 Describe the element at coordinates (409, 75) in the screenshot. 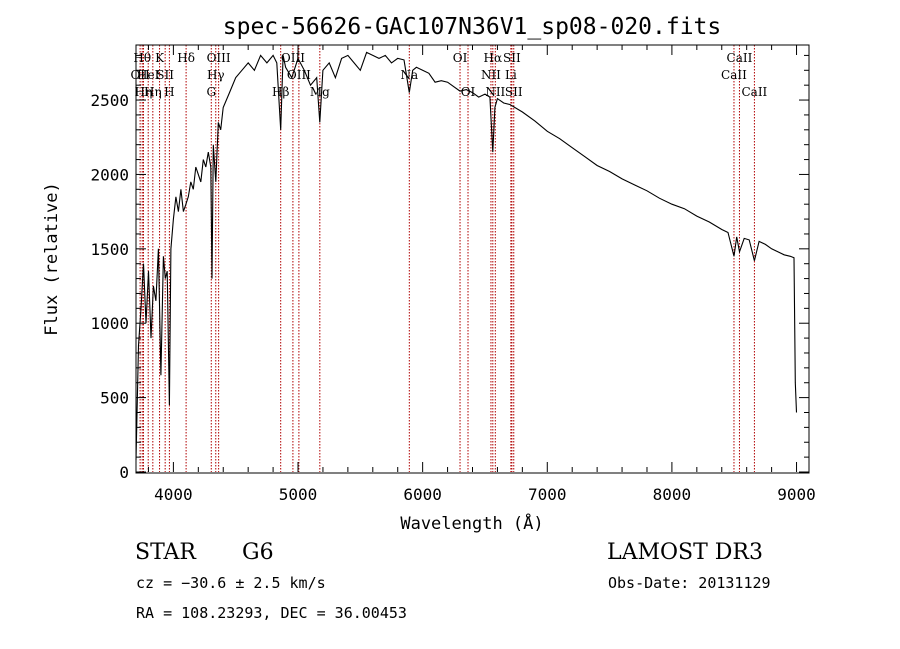

I see `line-label-16: Na` at that location.